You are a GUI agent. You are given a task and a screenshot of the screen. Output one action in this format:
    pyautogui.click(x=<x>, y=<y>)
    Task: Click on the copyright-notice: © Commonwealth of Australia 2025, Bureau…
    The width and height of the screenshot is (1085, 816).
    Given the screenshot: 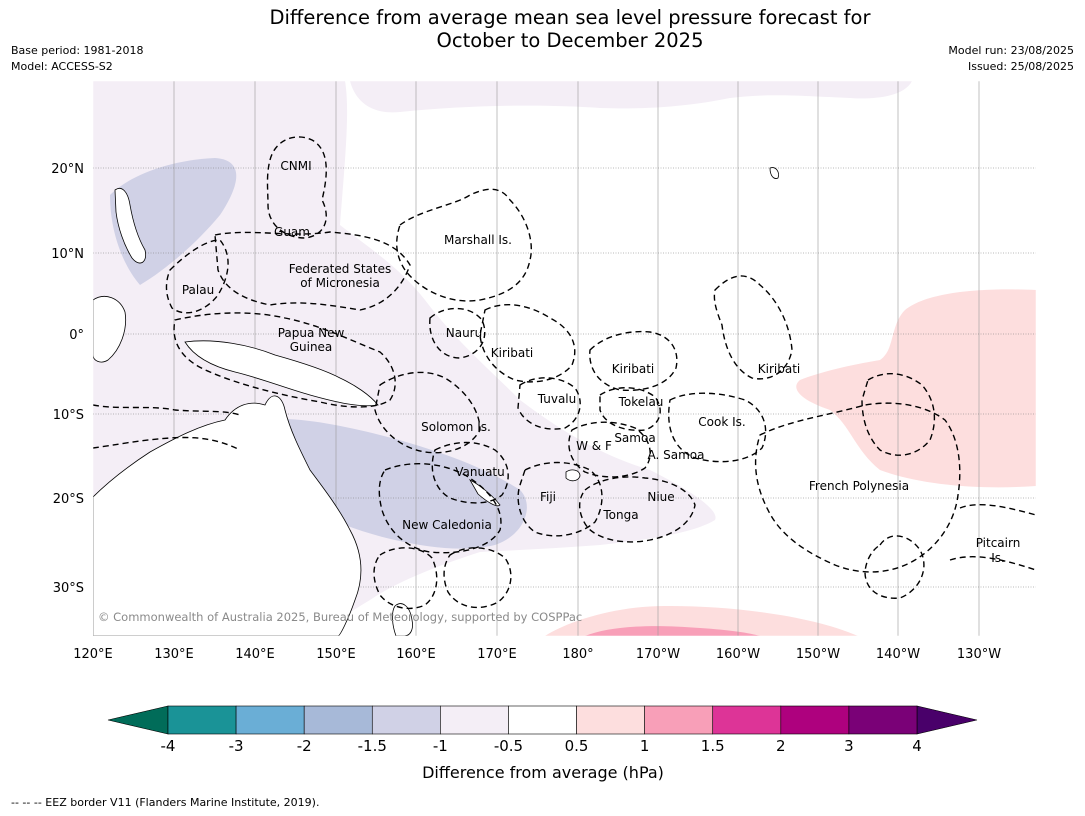 What is the action you would take?
    pyautogui.click(x=340, y=617)
    